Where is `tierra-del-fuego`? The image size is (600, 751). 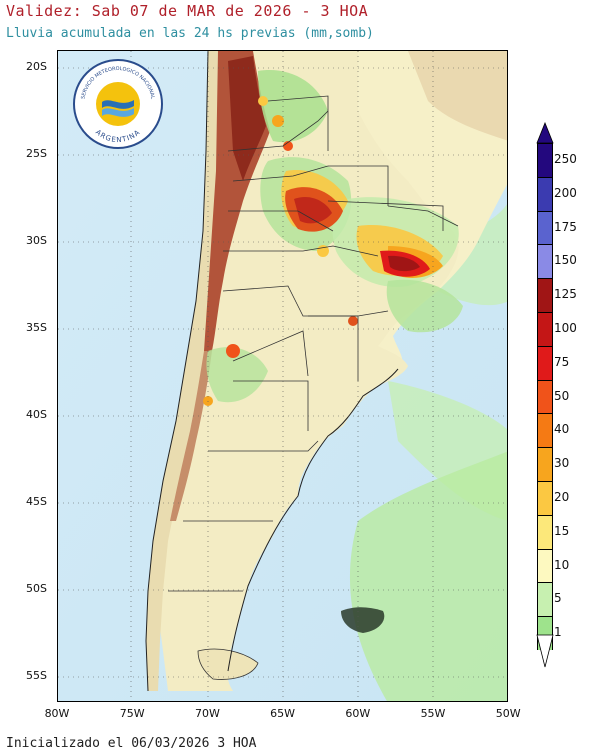 tierra-del-fuego is located at coordinates (228, 664).